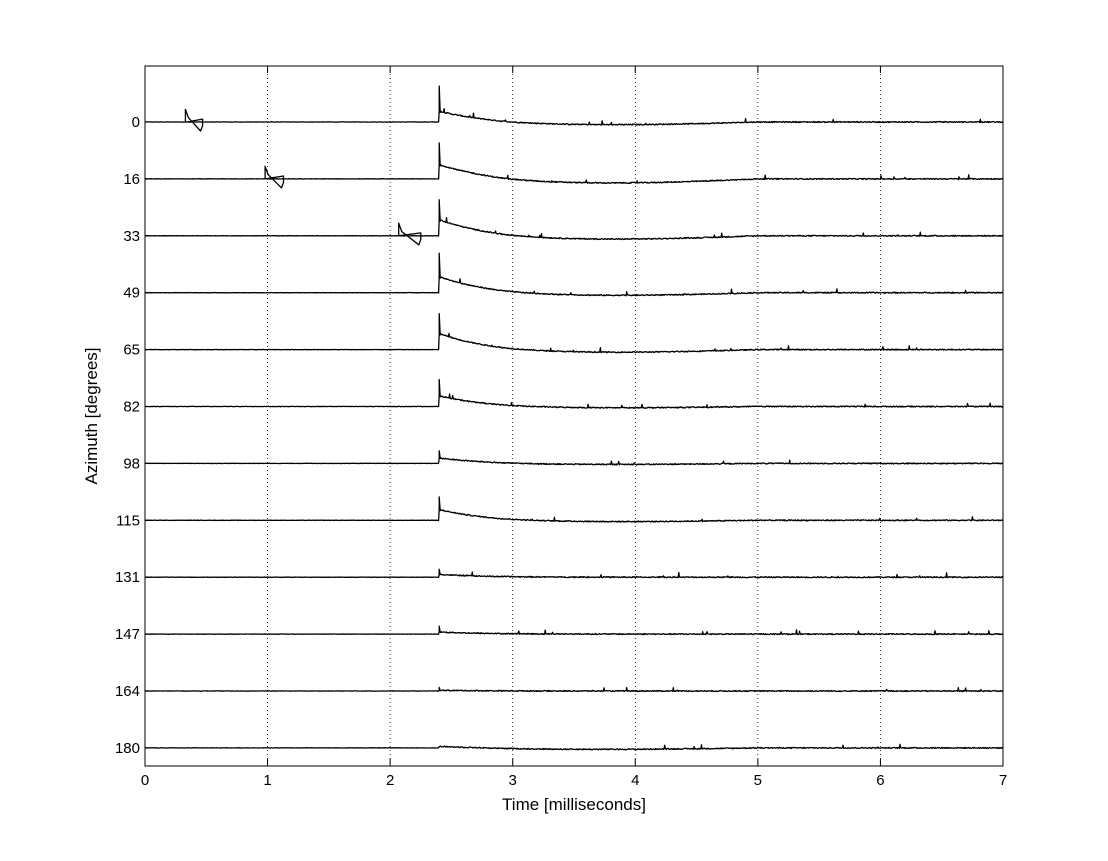 Image resolution: width=1108 pixels, height=861 pixels. Describe the element at coordinates (131, 293) in the screenshot. I see `y-tick-label: 49` at that location.